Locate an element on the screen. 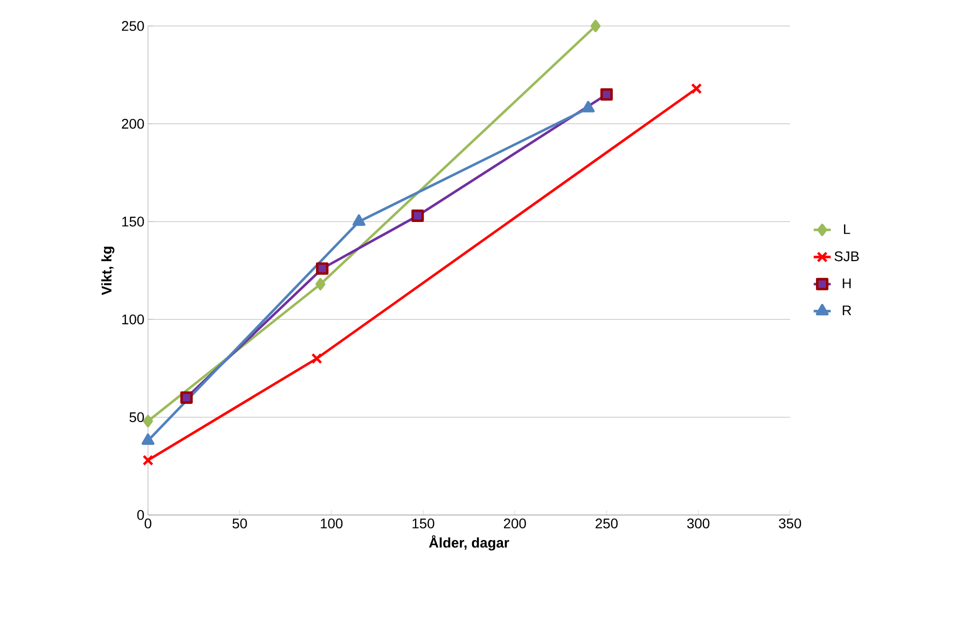 The image size is (959, 632). x-tick-label: 0 is located at coordinates (148, 523).